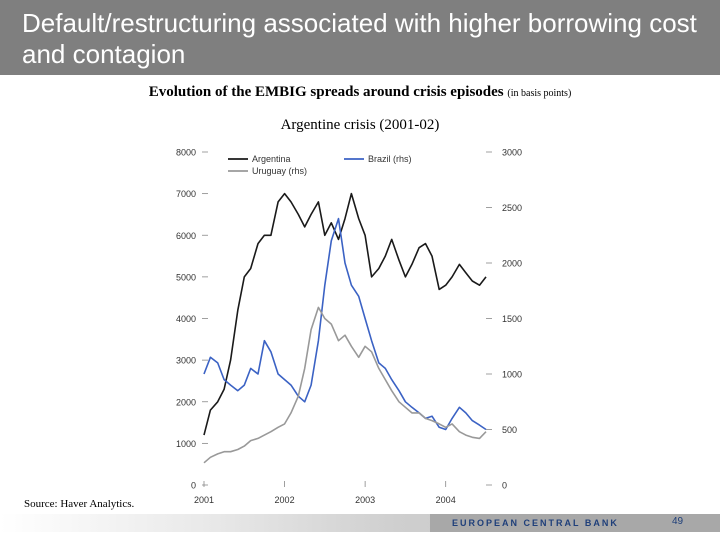 This screenshot has height=540, width=720. What do you see at coordinates (512, 264) in the screenshot?
I see `y-right-tick-label: 2000` at bounding box center [512, 264].